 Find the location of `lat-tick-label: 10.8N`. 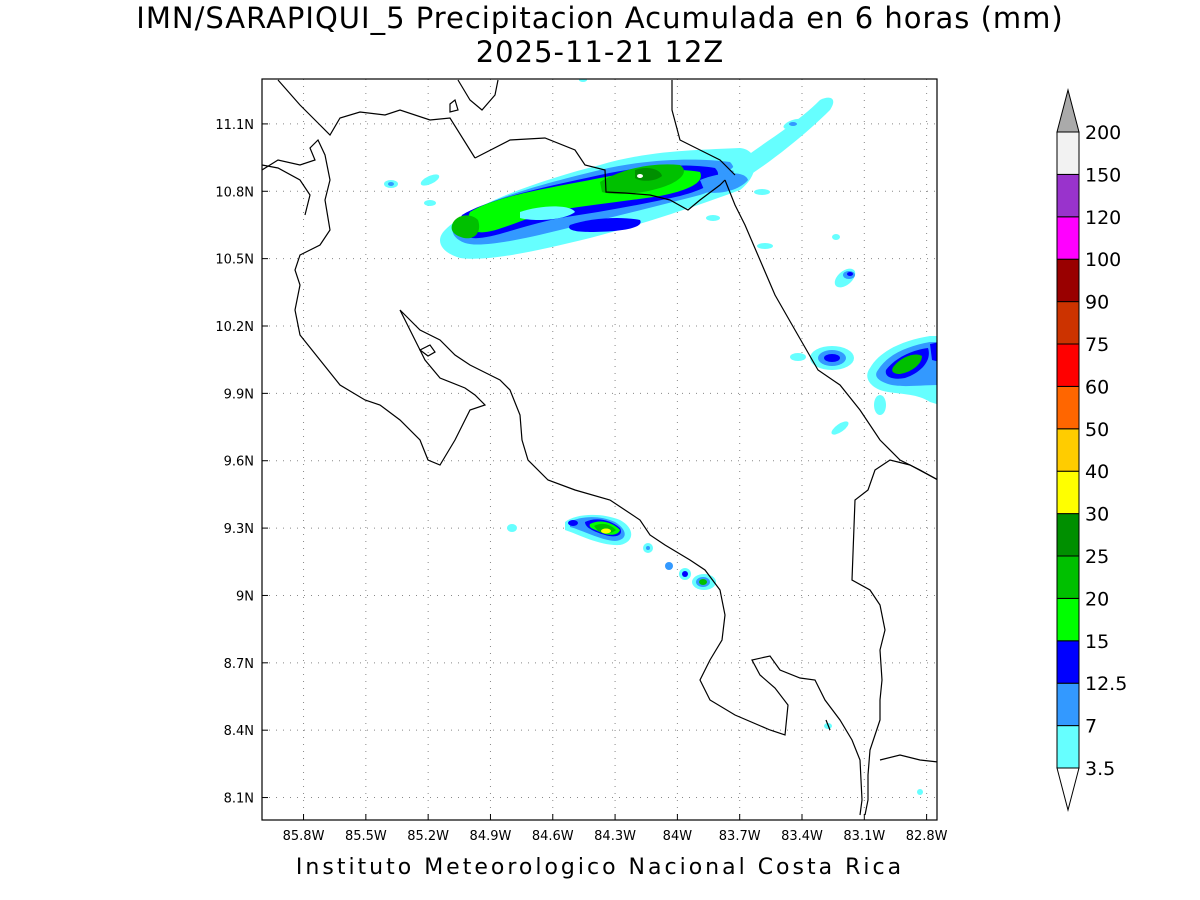

lat-tick-label: 10.8N is located at coordinates (234, 192).